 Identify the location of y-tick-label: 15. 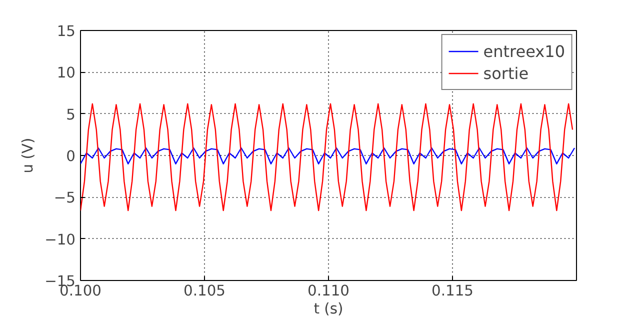
(66, 31).